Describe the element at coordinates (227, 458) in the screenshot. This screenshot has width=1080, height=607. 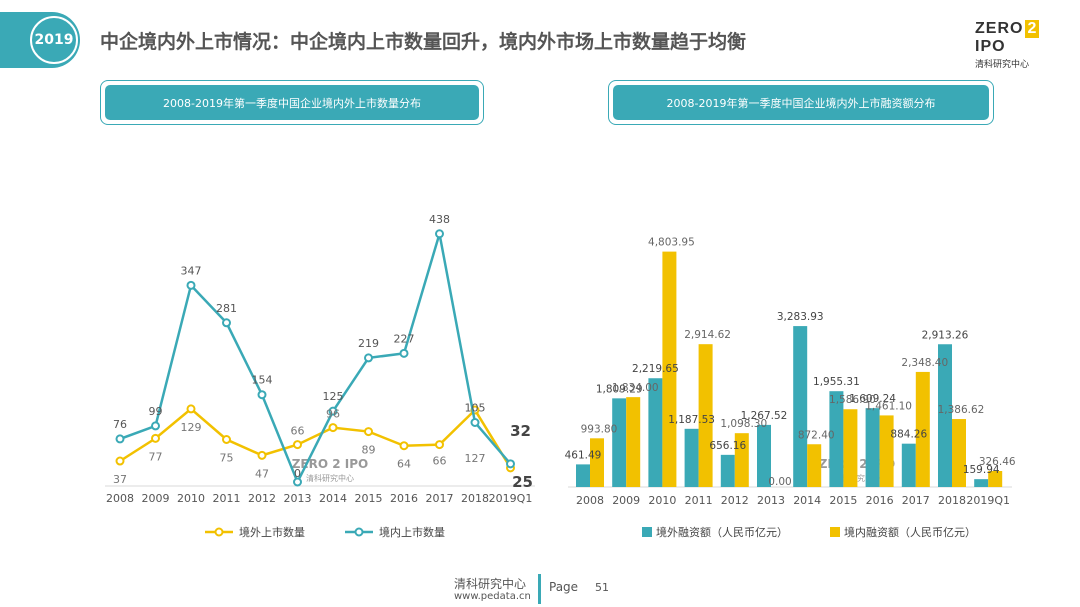
I see `outside-data-label: 75` at that location.